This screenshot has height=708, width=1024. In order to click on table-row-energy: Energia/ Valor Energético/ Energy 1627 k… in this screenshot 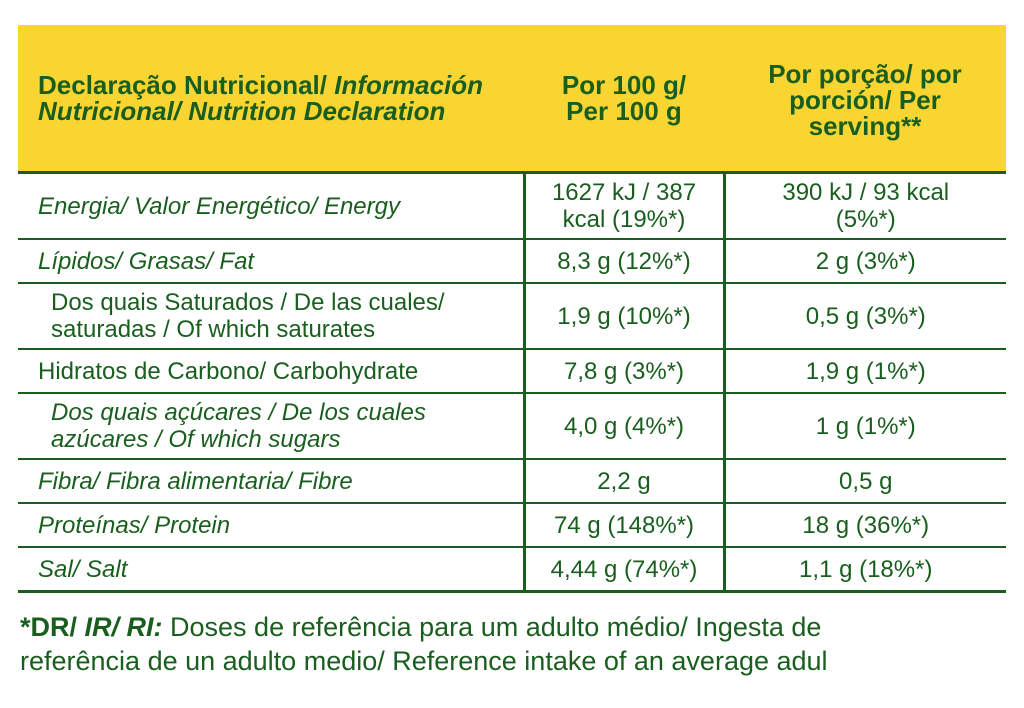, I will do `click(512, 205)`.